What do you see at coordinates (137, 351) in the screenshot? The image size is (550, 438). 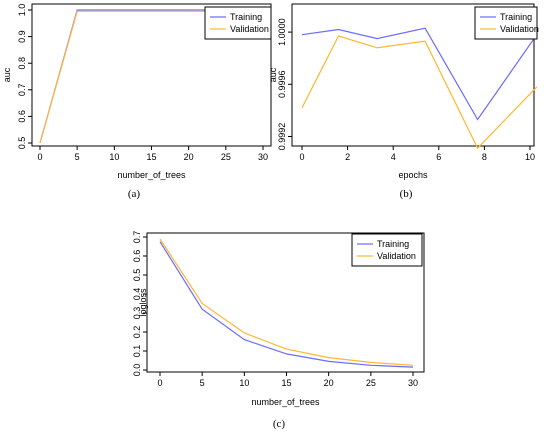 I see `y-tick-label: 0.1` at bounding box center [137, 351].